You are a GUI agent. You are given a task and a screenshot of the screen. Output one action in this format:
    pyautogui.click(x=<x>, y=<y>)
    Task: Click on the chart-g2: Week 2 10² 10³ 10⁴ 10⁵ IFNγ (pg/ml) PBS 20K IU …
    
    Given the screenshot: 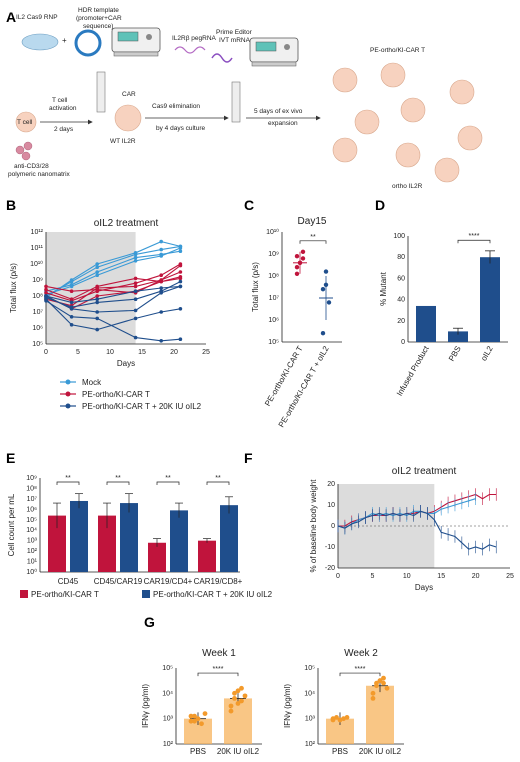 What is the action you would take?
    pyautogui.click(x=343, y=702)
    